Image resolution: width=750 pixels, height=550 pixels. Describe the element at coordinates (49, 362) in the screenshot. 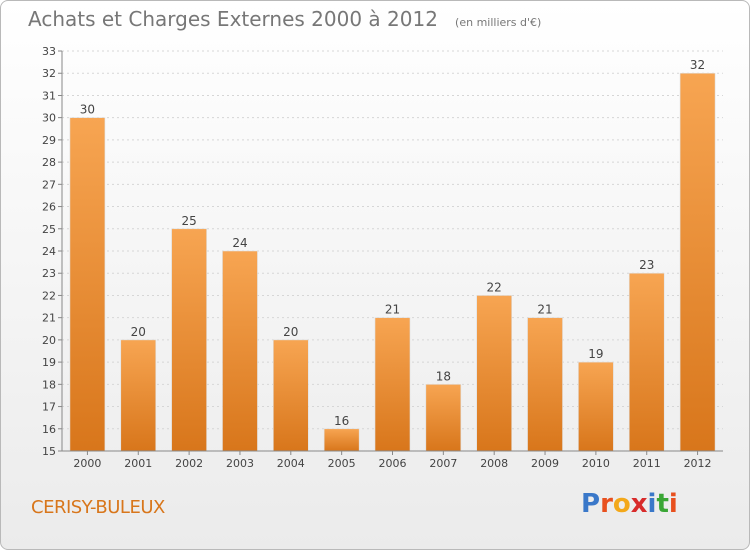

I see `y-tick-label: 19` at that location.